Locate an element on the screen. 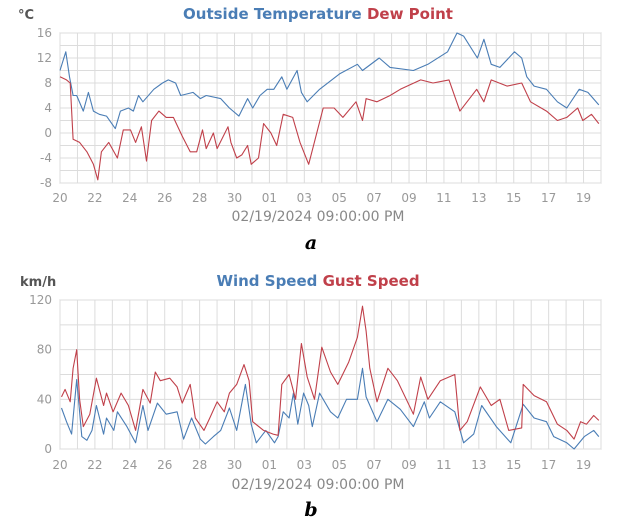 The width and height of the screenshot is (617, 521). chart-title: Outside Temperature Dew Point is located at coordinates (318, 14).